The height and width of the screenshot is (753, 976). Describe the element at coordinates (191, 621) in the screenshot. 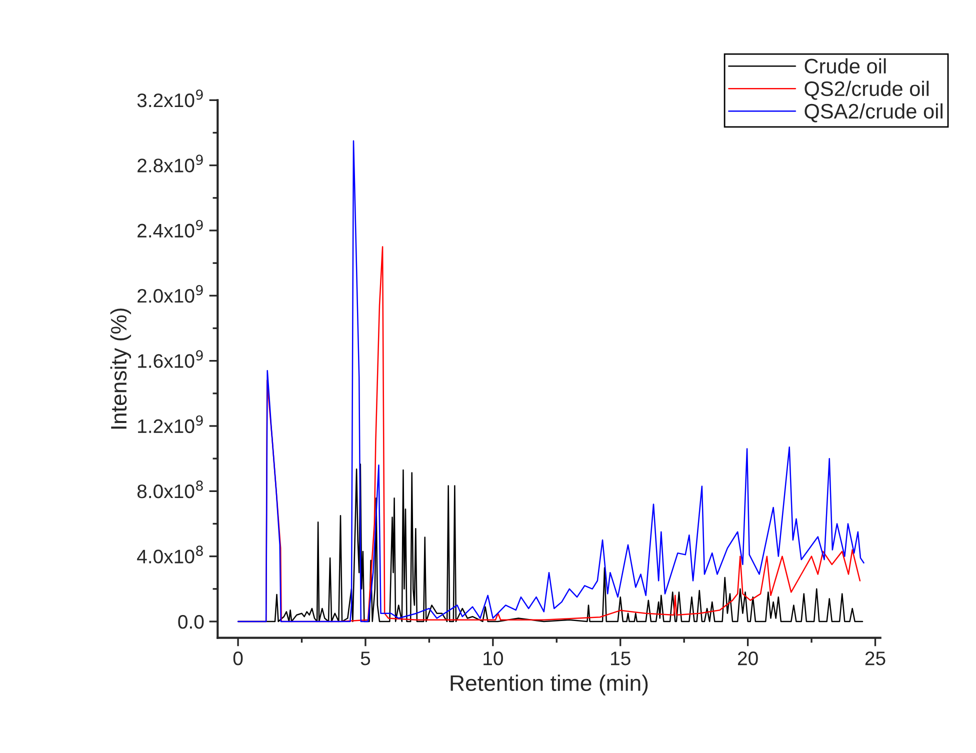

I see `y-tick-label: 0.0` at that location.